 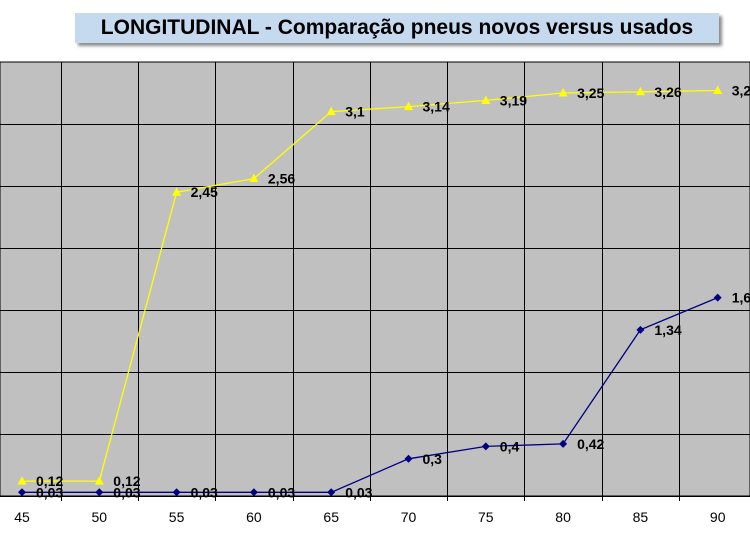 I want to click on x-tick-label: 70, so click(x=409, y=517).